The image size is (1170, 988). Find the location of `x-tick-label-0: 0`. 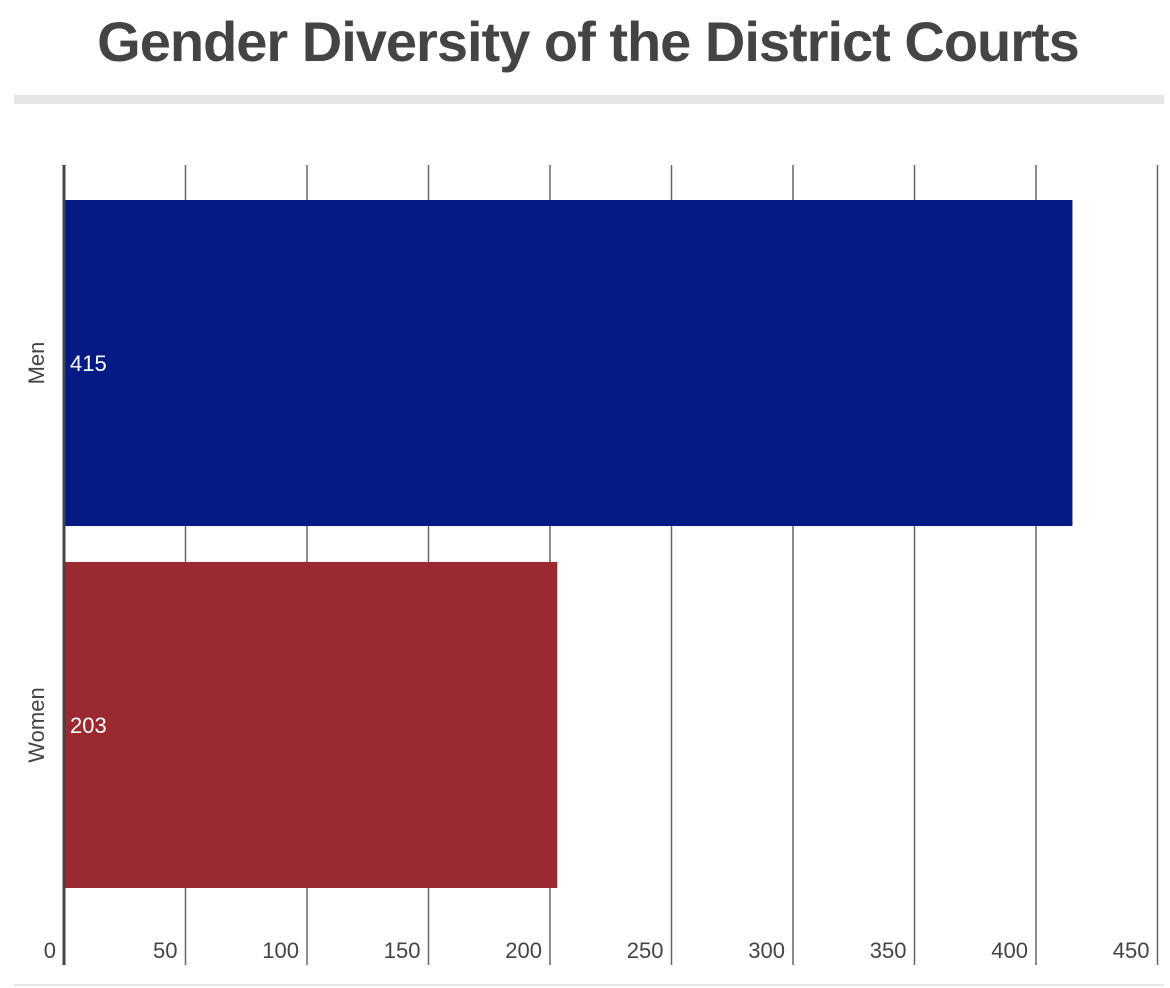

x-tick-label-0: 0 is located at coordinates (50, 950).